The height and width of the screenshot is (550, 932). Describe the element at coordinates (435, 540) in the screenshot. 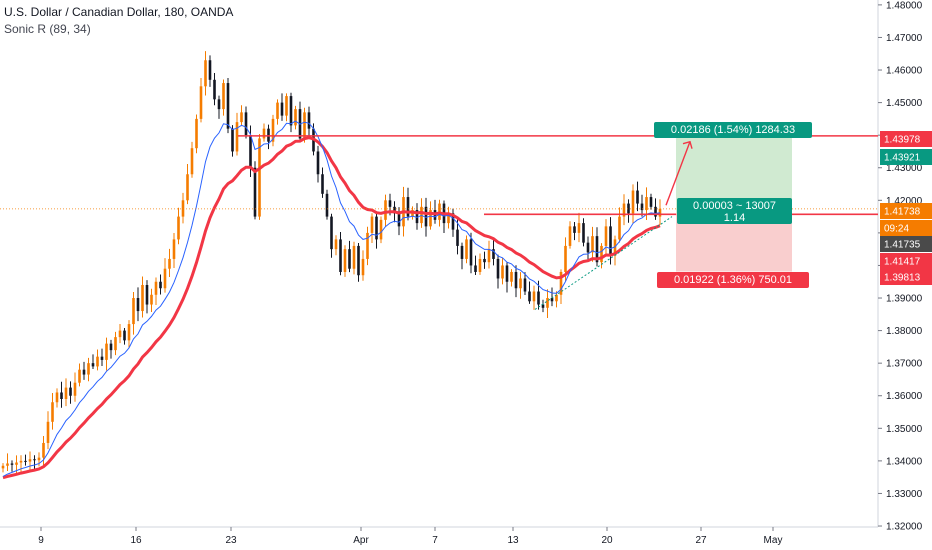

I see `x-tick-label: 7` at that location.